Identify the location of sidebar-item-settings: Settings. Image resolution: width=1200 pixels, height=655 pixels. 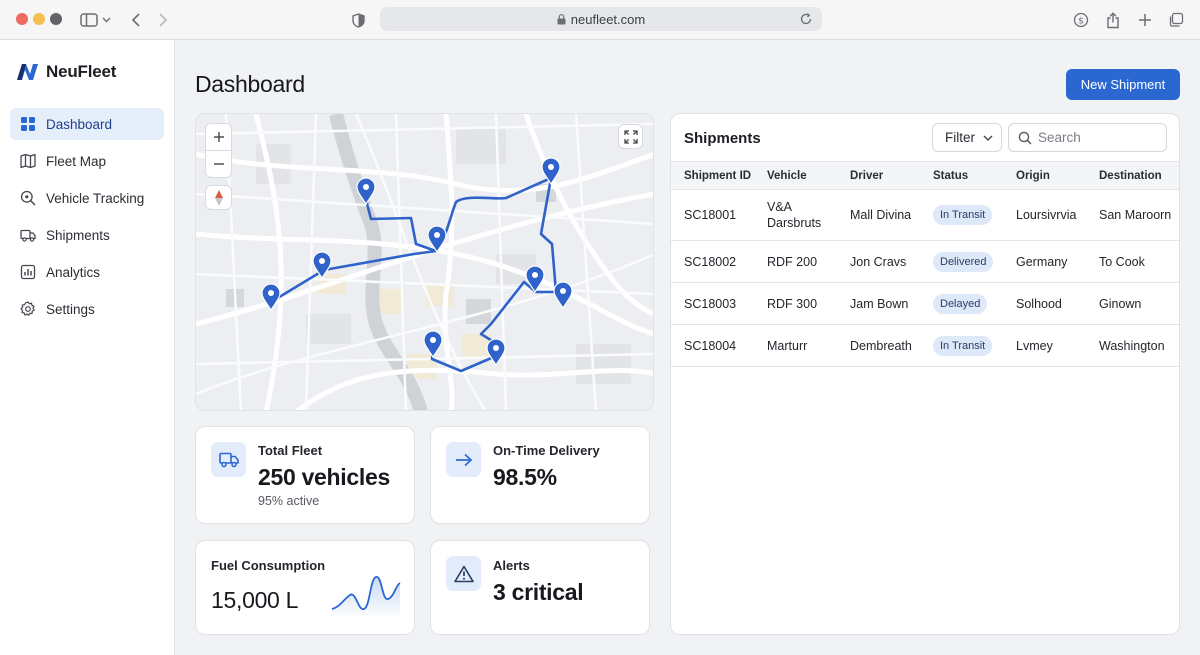
(87, 309).